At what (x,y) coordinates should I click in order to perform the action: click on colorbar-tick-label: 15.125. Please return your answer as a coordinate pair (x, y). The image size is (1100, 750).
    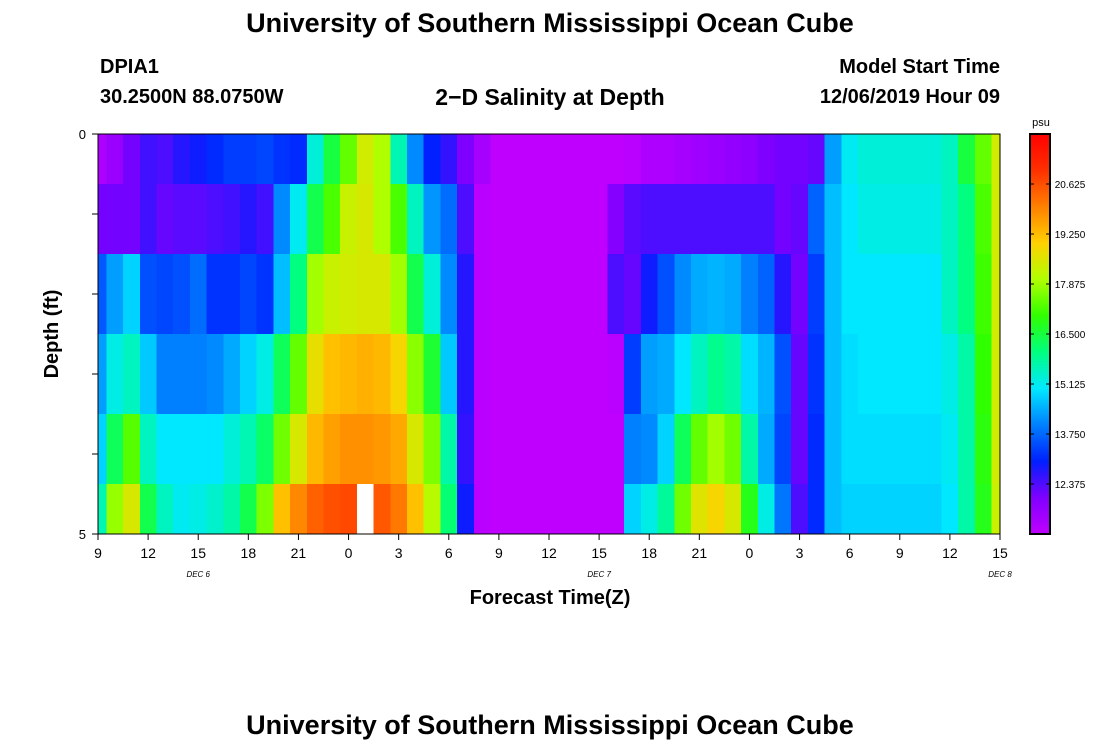
    Looking at the image, I should click on (1070, 385).